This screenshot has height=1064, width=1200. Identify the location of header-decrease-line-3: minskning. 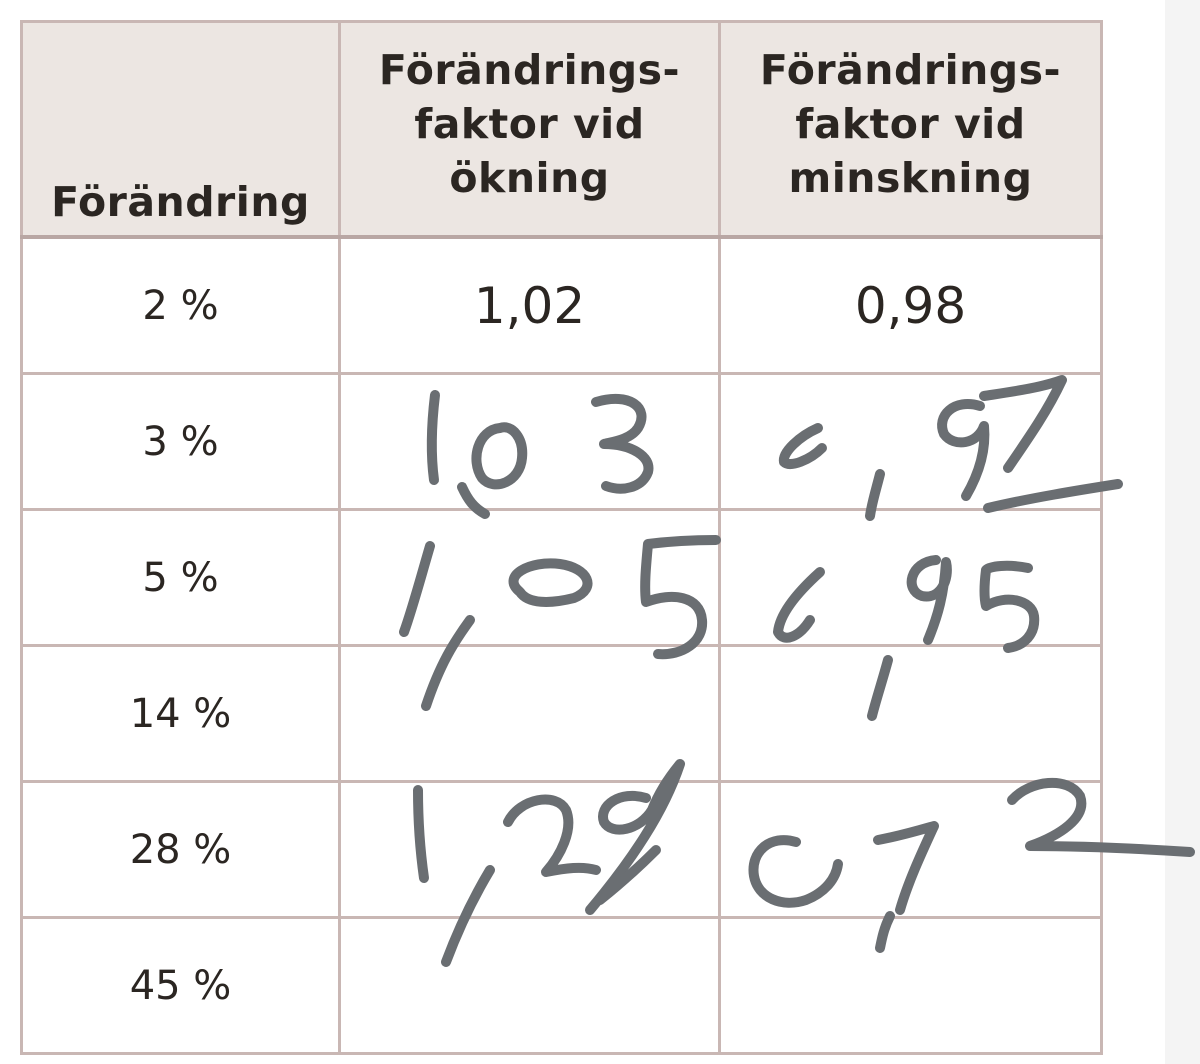
(910, 178).